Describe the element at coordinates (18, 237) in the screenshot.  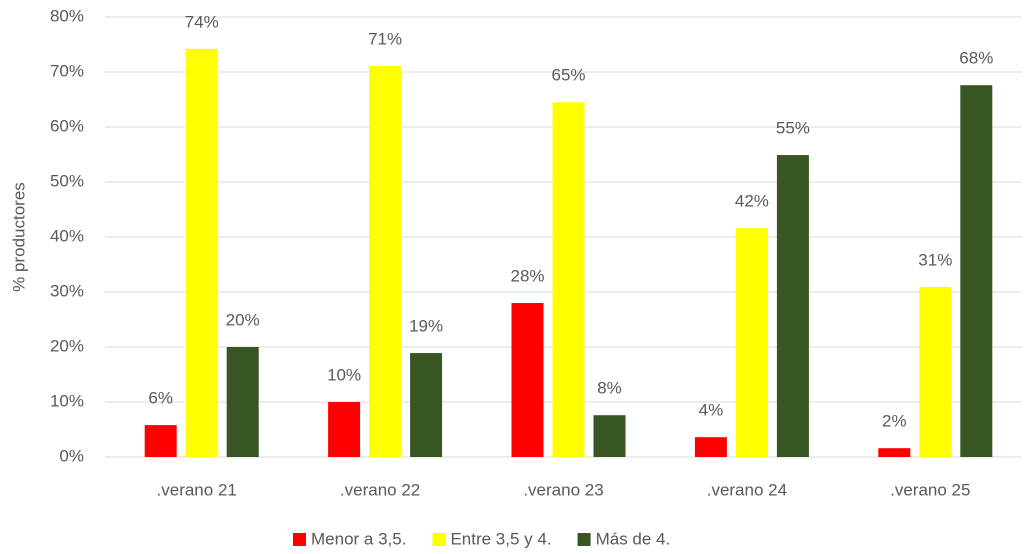
I see `y-axis-label: % productores` at that location.